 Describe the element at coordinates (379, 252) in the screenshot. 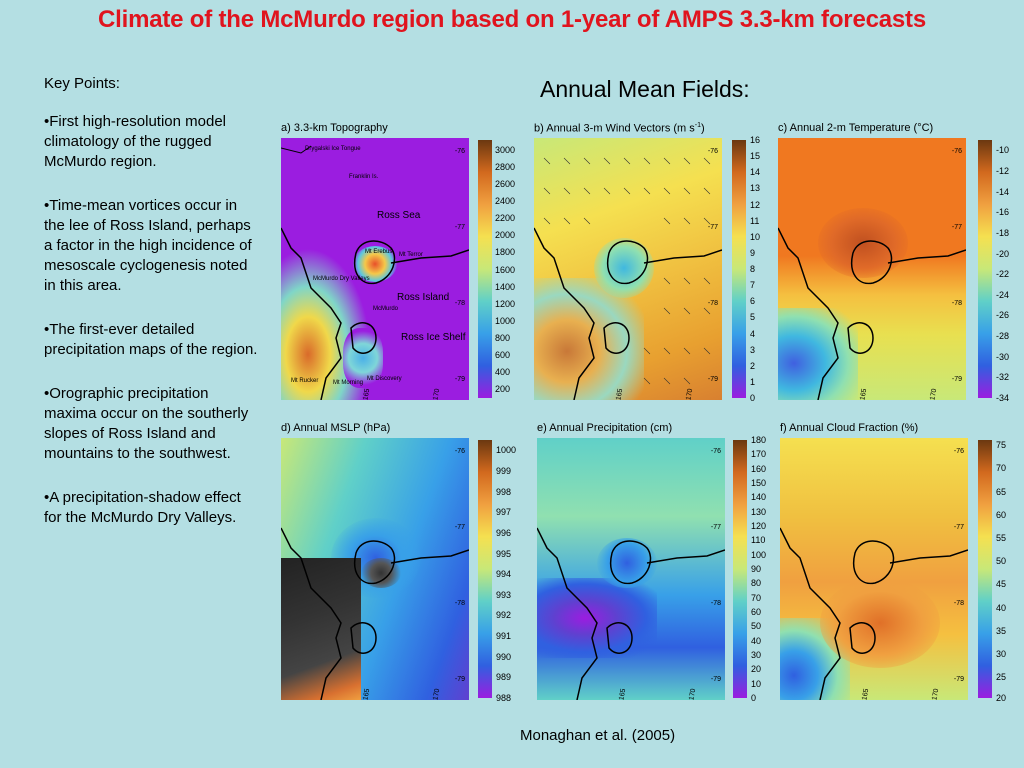

I see `map-label: Mt Erebus` at that location.